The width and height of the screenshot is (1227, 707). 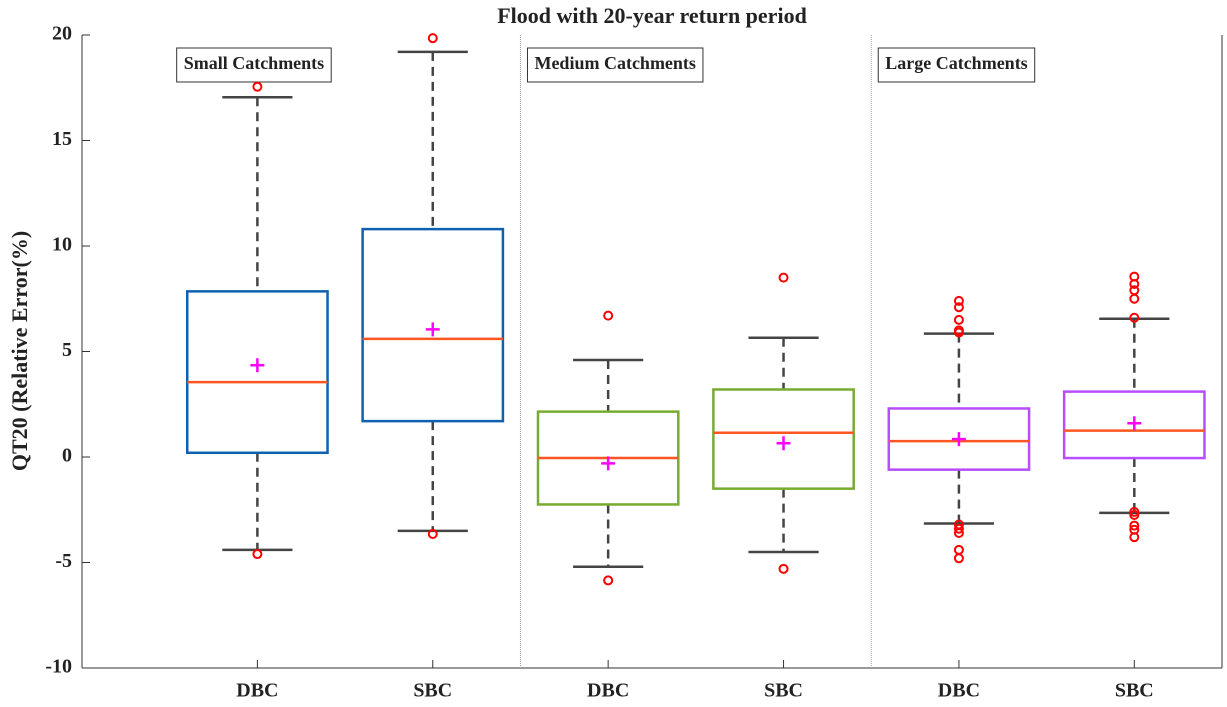 I want to click on group-label: Medium Catchments, so click(x=614, y=63).